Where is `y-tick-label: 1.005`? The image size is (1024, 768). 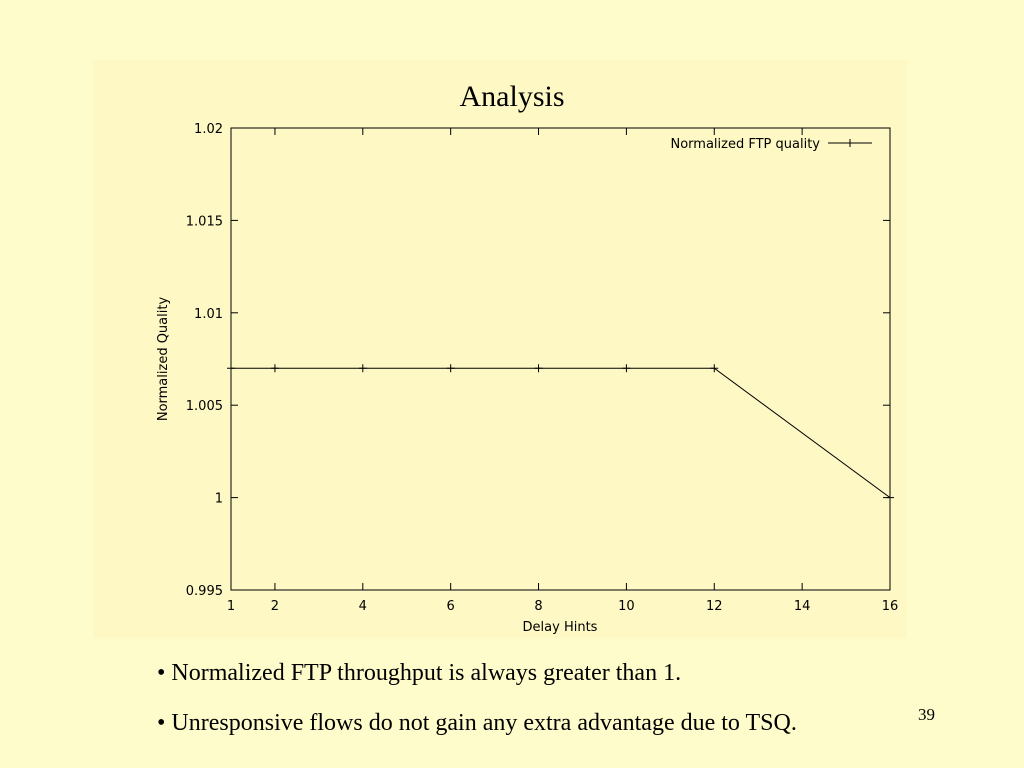 y-tick-label: 1.005 is located at coordinates (204, 406).